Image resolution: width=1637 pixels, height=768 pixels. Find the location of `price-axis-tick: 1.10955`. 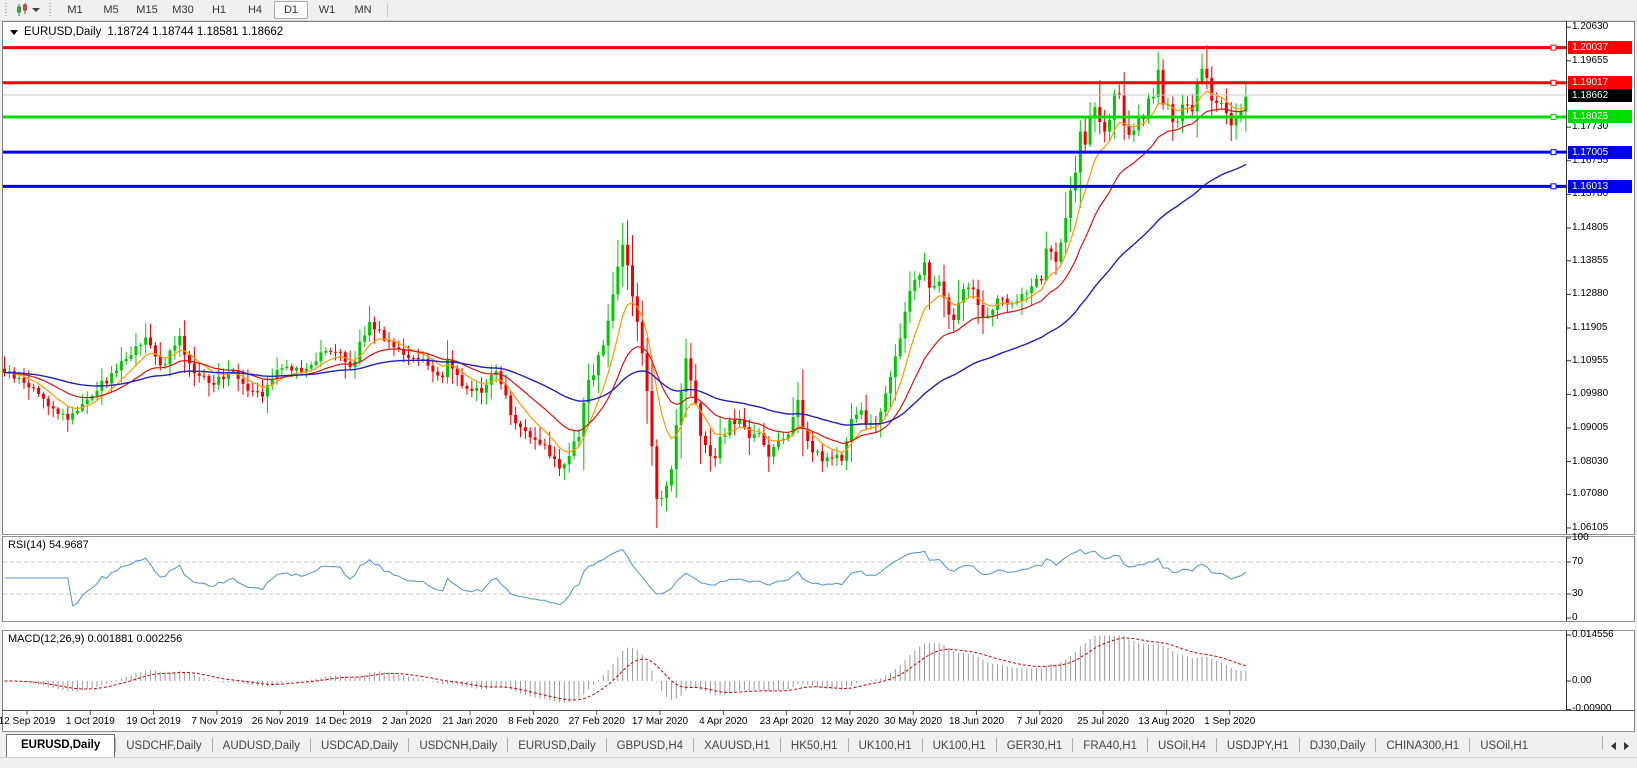

price-axis-tick: 1.10955 is located at coordinates (1590, 360).